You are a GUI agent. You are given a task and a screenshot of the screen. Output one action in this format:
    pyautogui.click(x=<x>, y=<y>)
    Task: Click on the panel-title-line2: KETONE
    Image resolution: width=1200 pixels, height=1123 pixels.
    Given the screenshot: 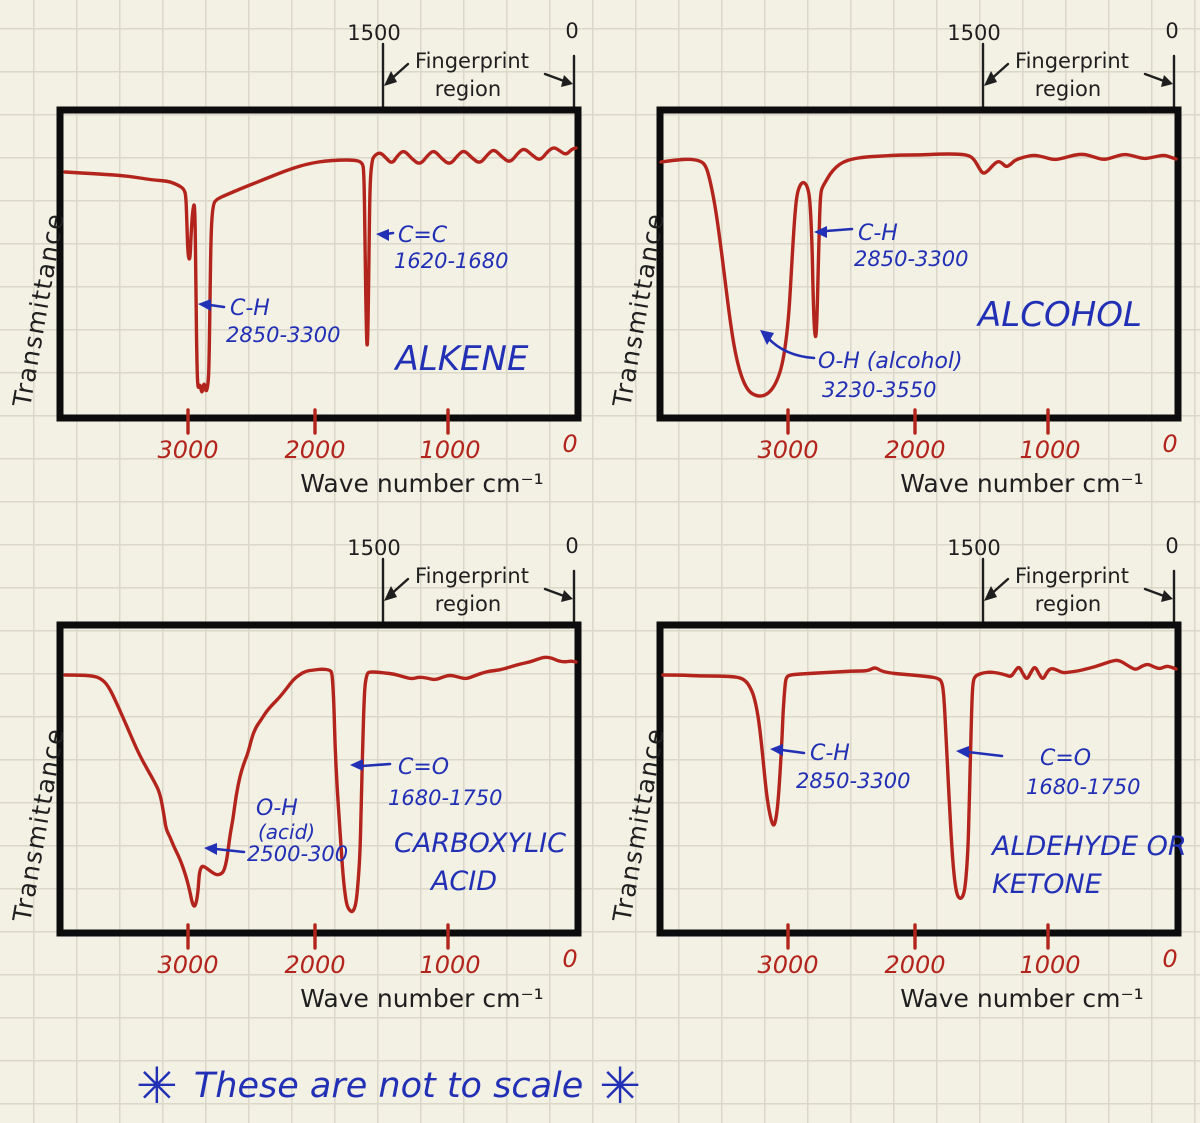 What is the action you would take?
    pyautogui.click(x=1047, y=884)
    